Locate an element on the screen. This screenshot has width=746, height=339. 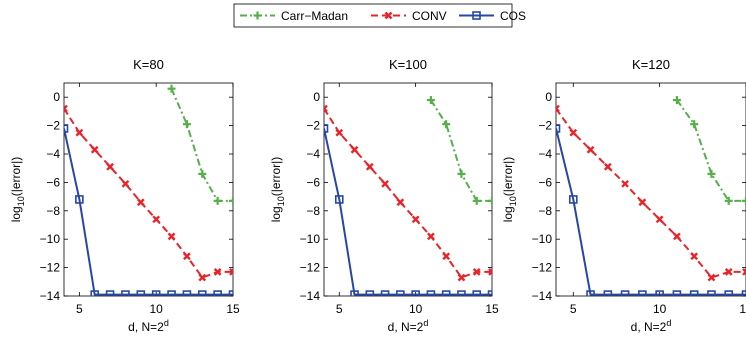
x-tick-label: 5 is located at coordinates (79, 309).